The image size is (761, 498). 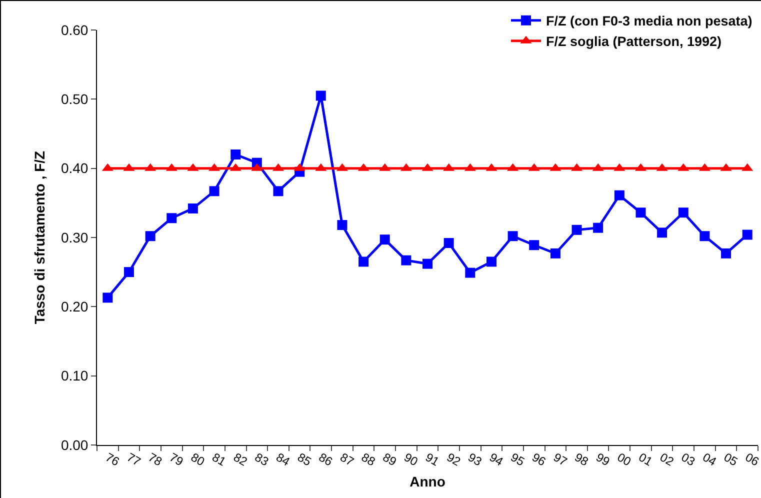 What do you see at coordinates (74, 237) in the screenshot?
I see `y-tick-label: 0.30` at bounding box center [74, 237].